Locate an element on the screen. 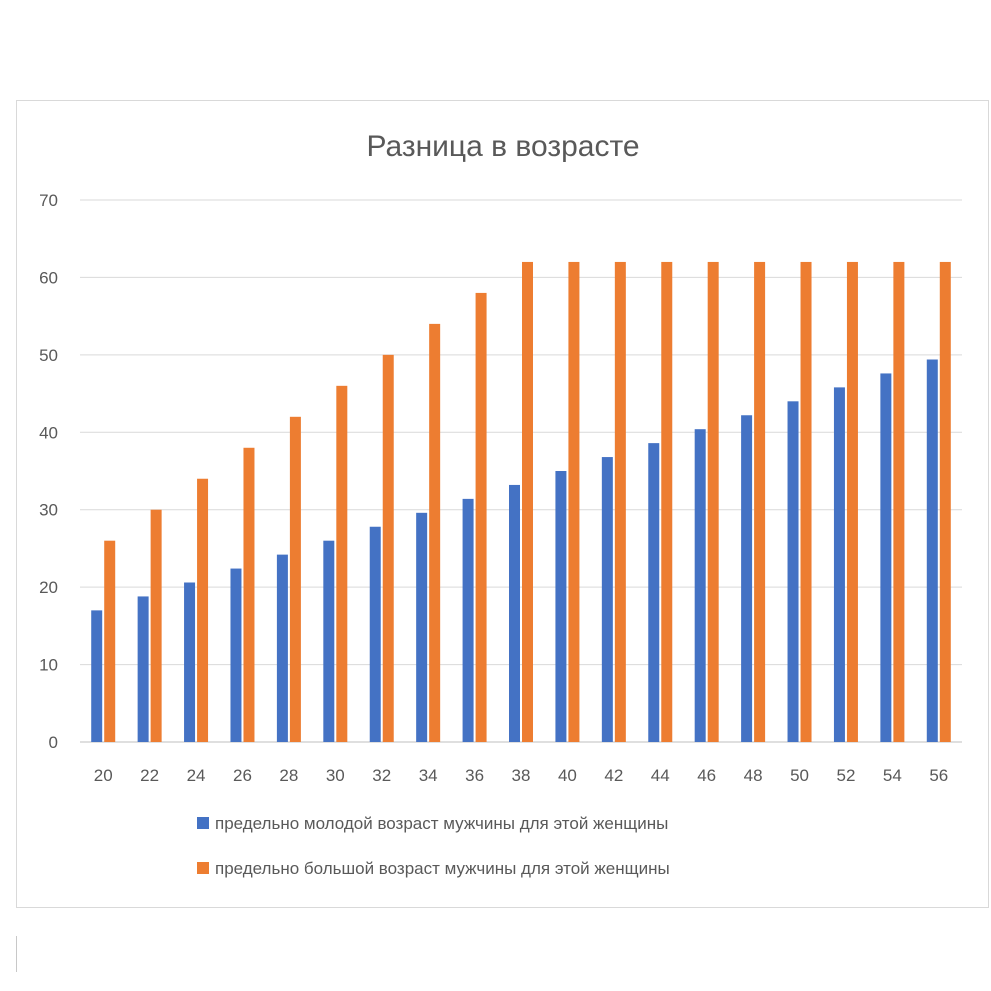 The image size is (991, 991). chart-title: Разница в возрасте is located at coordinates (502, 146).